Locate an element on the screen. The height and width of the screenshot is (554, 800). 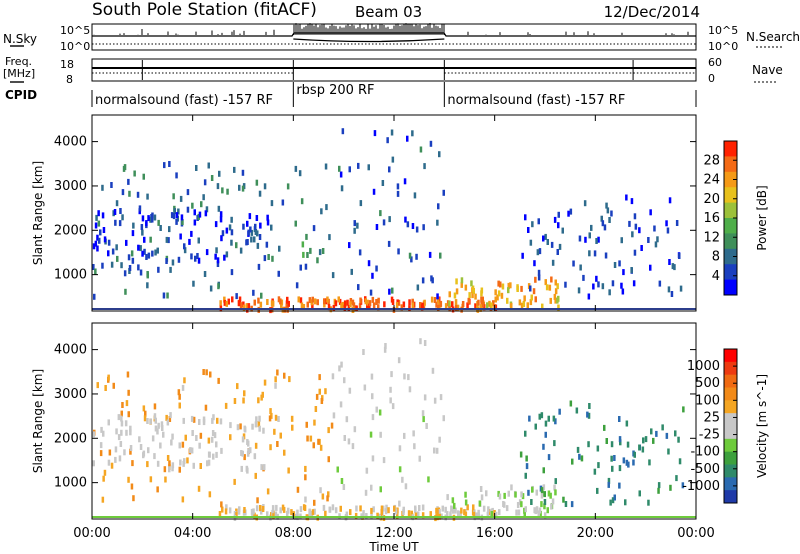
x-tick-label: 00:00 is located at coordinates (91, 533).